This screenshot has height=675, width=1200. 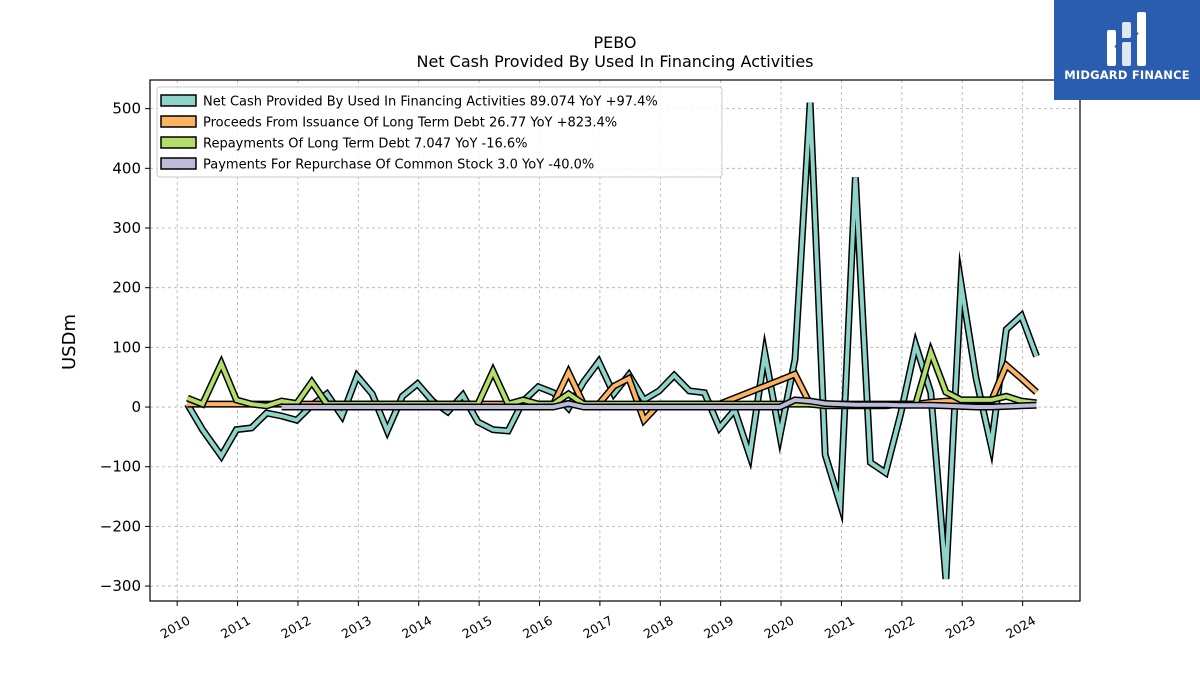 What do you see at coordinates (1127, 75) in the screenshot?
I see `logo-text: MIDGARD FINANCE` at bounding box center [1127, 75].